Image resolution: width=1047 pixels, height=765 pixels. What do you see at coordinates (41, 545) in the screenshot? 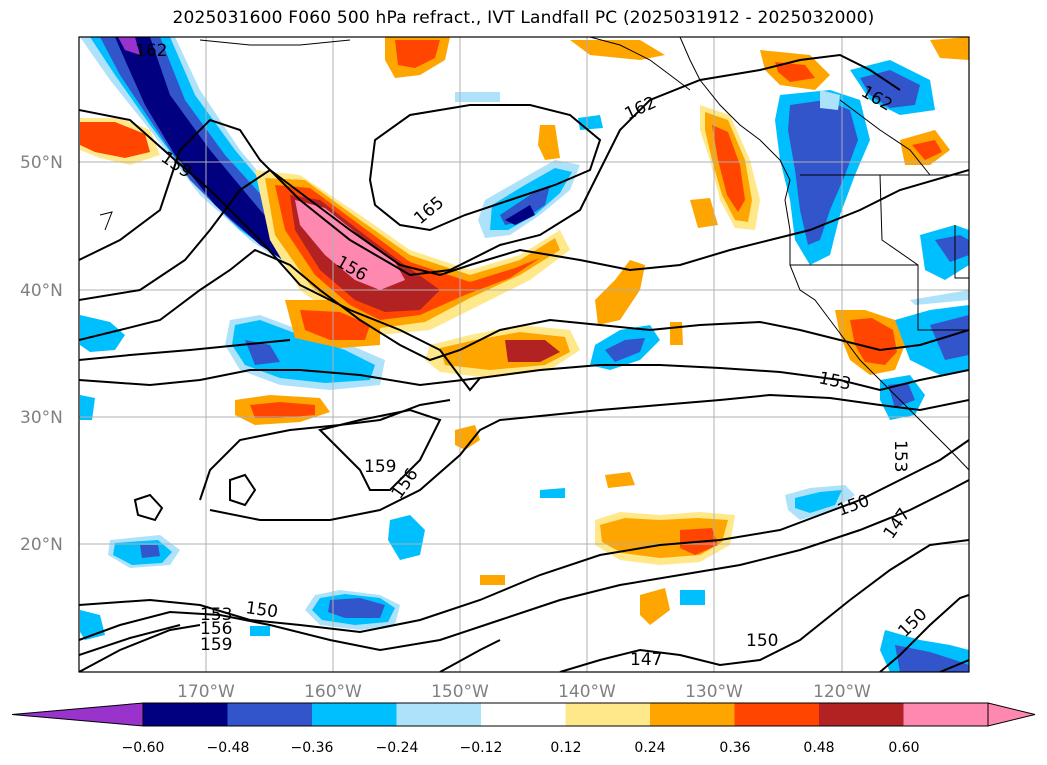
I see `lat-label: 20°N` at bounding box center [41, 545].